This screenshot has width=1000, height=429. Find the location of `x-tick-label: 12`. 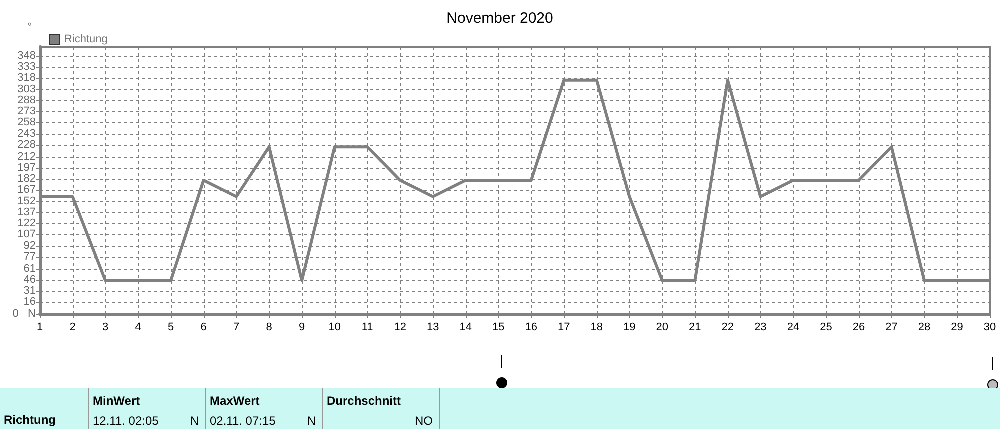

x-tick-label: 12 is located at coordinates (400, 328).